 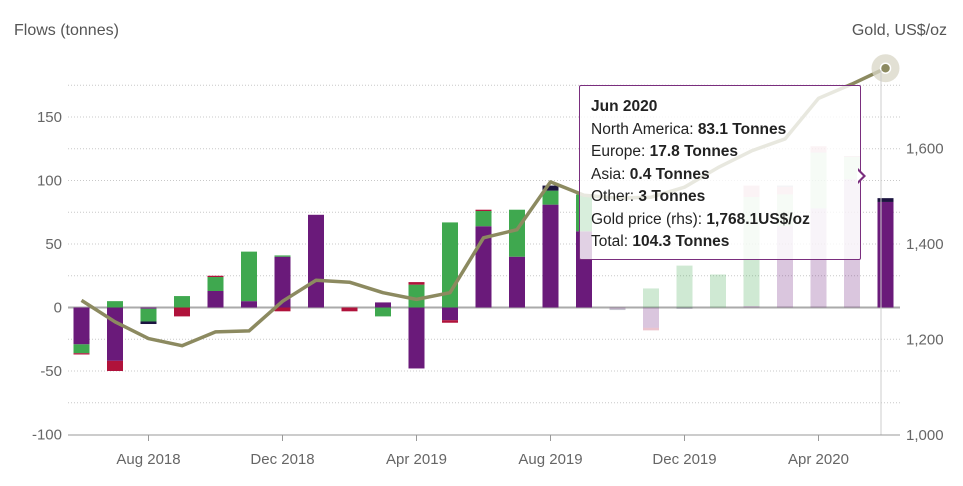 I want to click on tooltip-row-value: 0.4 Tonnes, so click(x=669, y=174).